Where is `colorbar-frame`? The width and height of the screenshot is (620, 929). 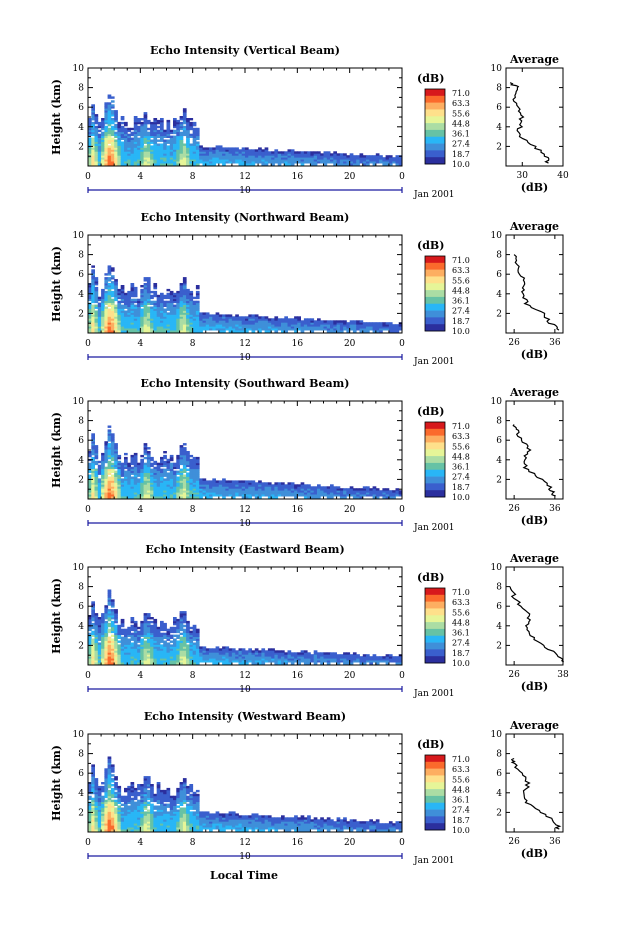
colorbar-frame is located at coordinates (435, 792).